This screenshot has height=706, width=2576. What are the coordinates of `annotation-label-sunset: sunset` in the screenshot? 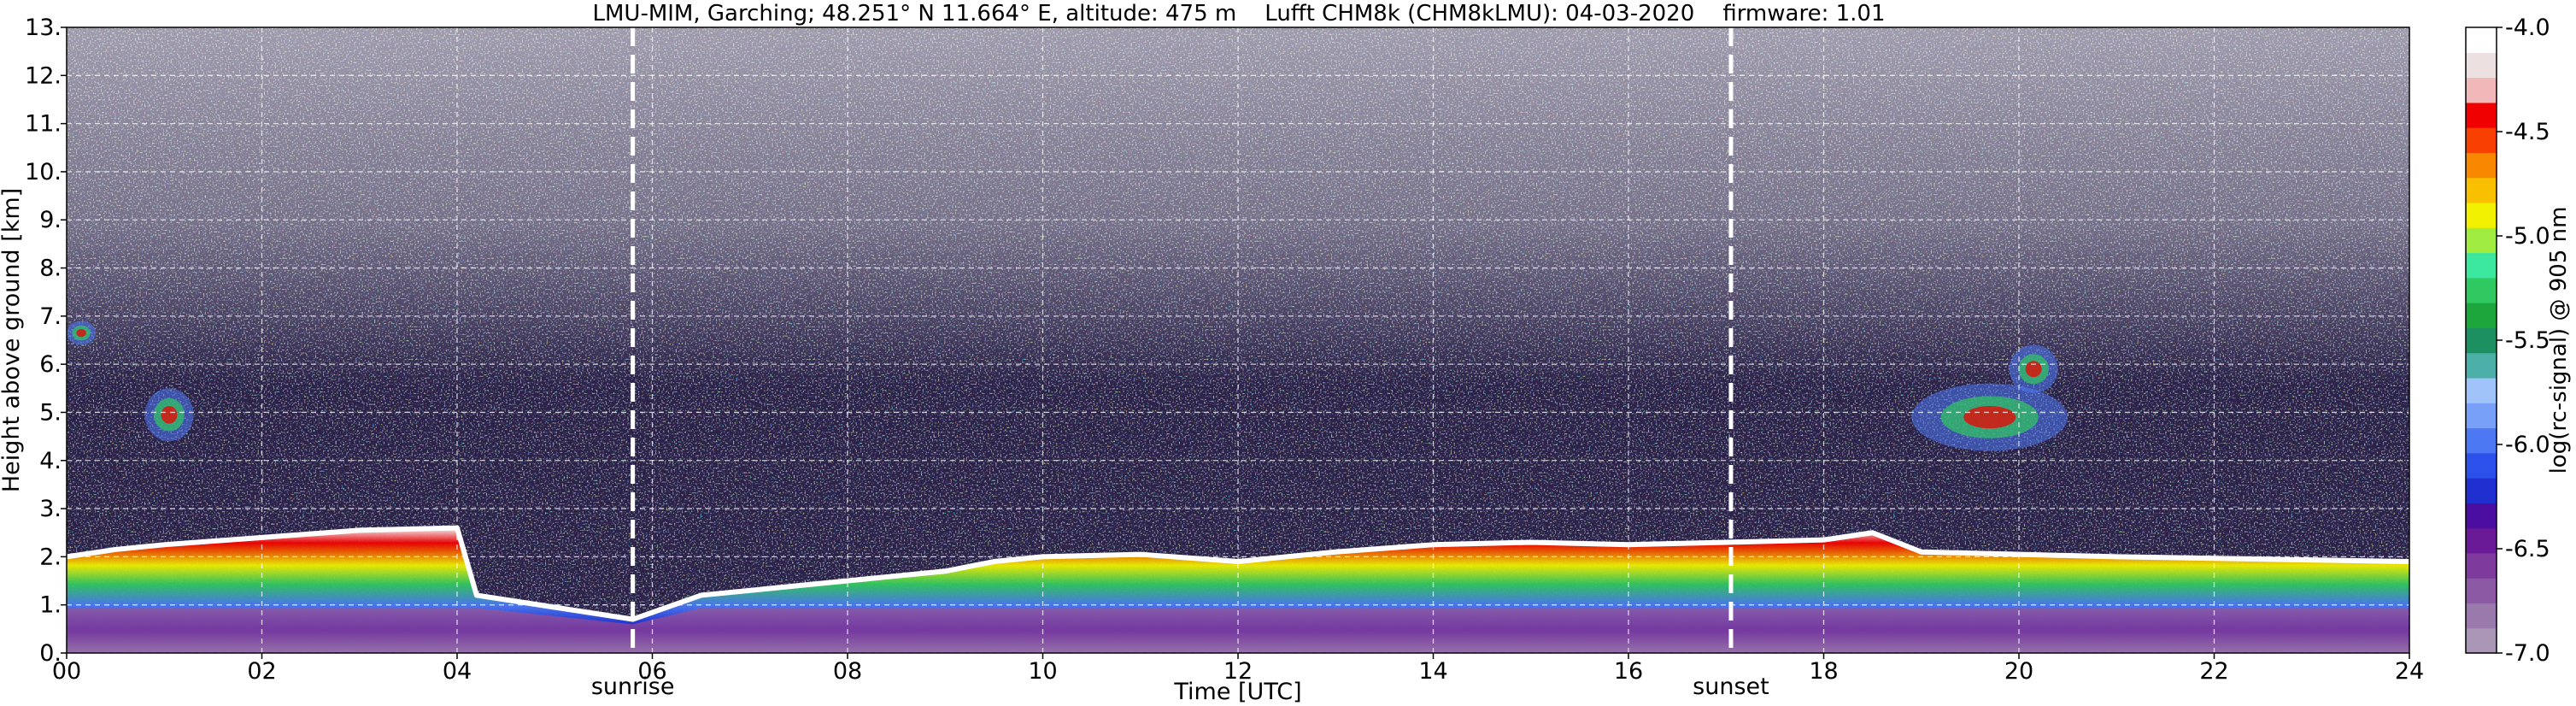 It's located at (1731, 687).